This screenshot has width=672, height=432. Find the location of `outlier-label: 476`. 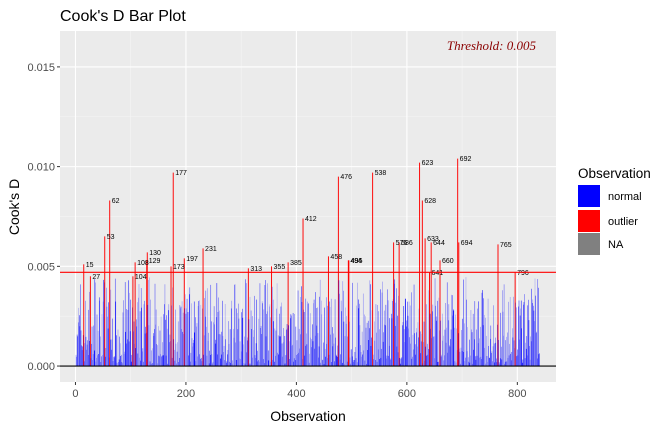

outlier-label: 476 is located at coordinates (346, 177).